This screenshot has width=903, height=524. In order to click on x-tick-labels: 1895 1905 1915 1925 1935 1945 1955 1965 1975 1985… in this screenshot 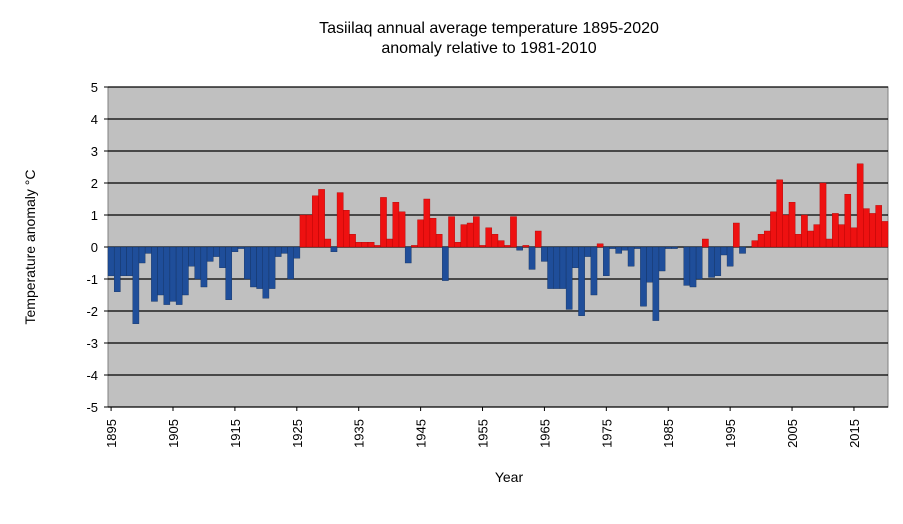, I will do `click(483, 427)`.